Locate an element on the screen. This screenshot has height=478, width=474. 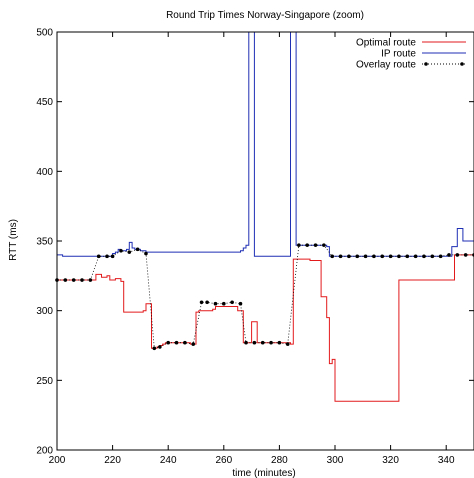
y-tick-label: 450 is located at coordinates (44, 102).